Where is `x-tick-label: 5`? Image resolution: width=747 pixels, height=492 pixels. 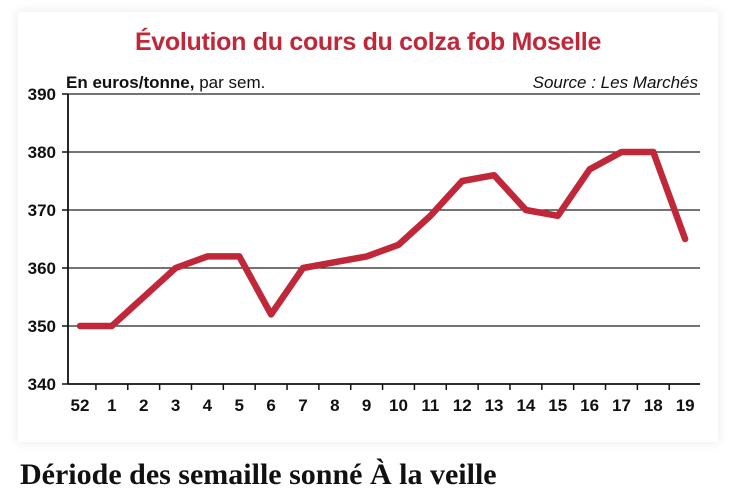
x-tick-label: 5 is located at coordinates (239, 405).